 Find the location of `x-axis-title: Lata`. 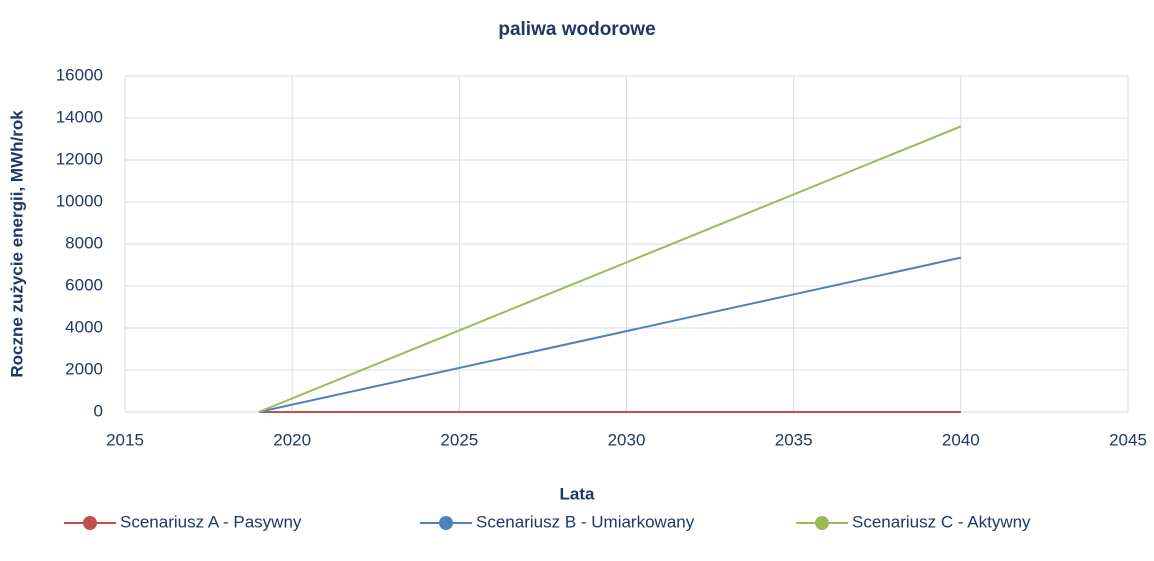

x-axis-title: Lata is located at coordinates (578, 493).